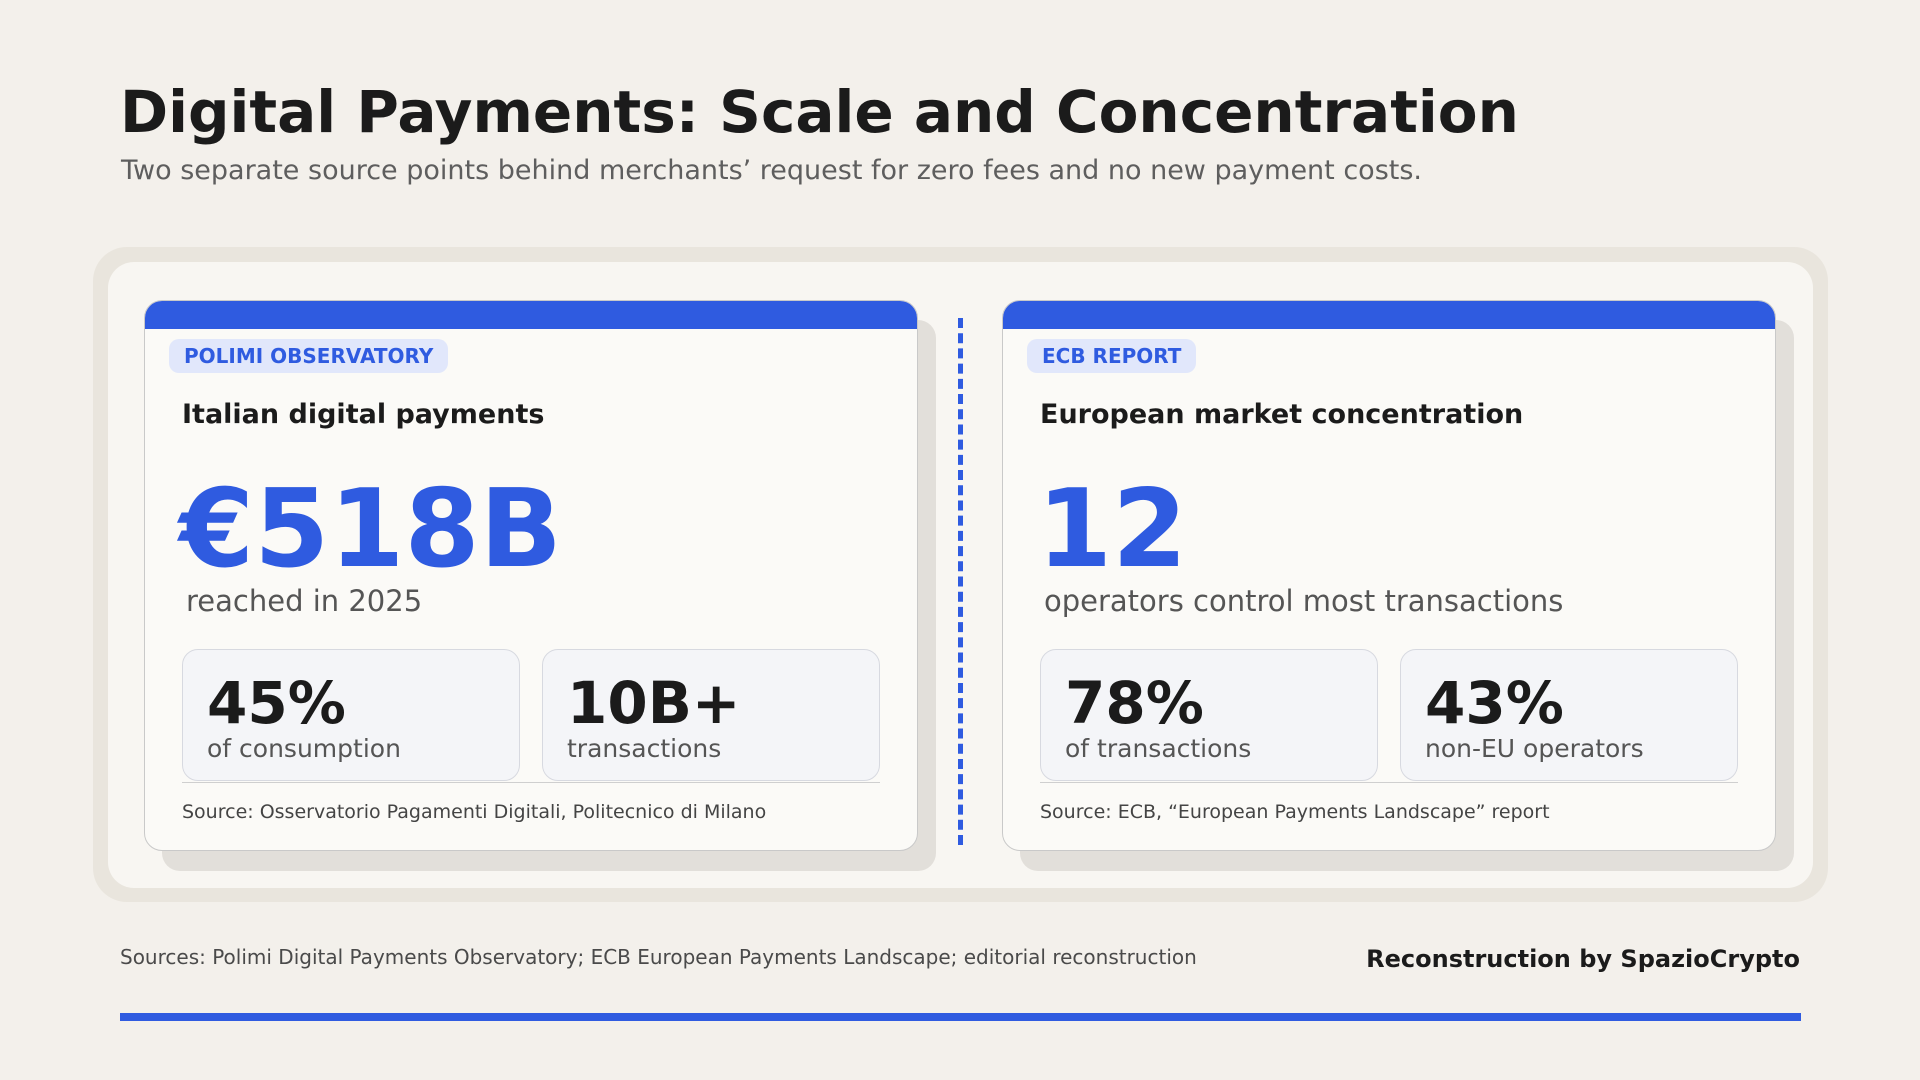  I want to click on card-caption: operators control most transactions, so click(1304, 601).